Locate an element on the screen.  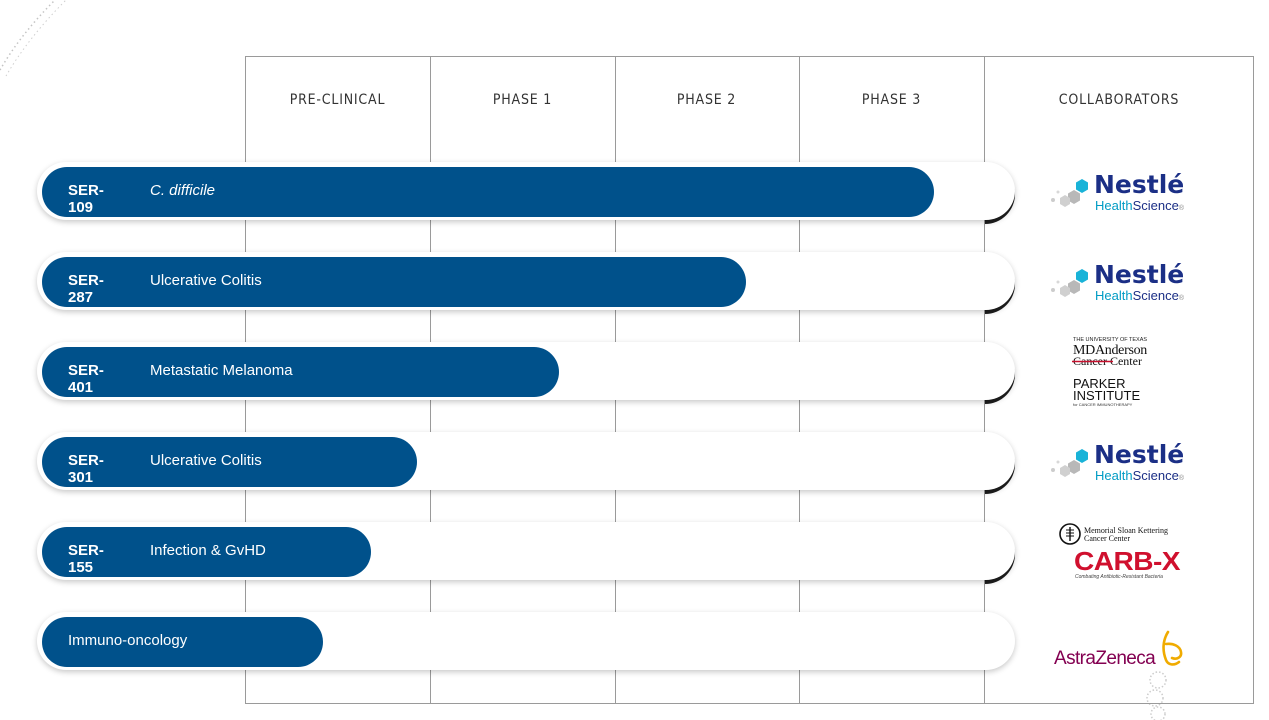
md-anderson-university-text: THE UNIVERSITY OF TEXAS is located at coordinates (1110, 340).